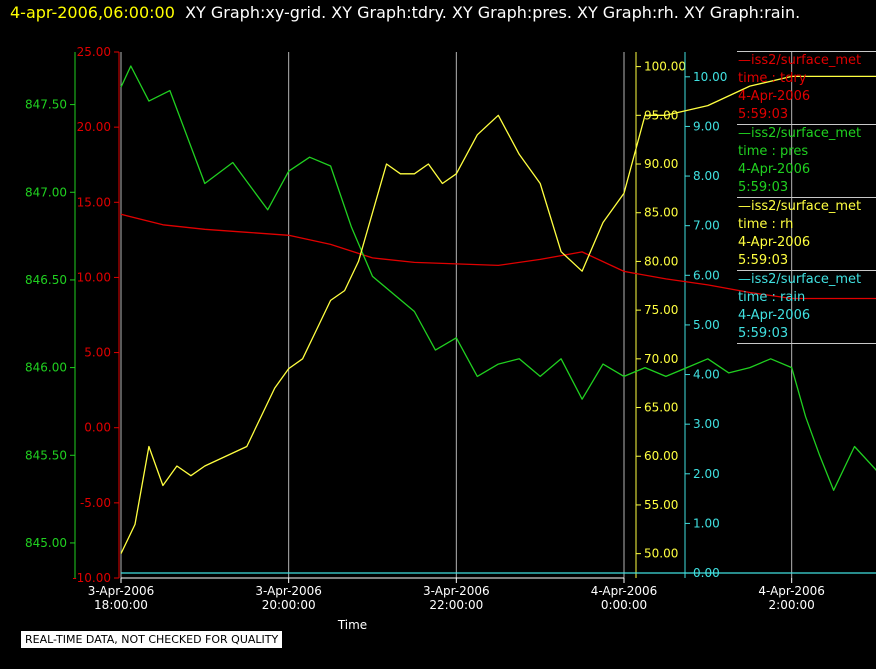 The width and height of the screenshot is (876, 669). Describe the element at coordinates (46, 368) in the screenshot. I see `pres-tick-label: 846.00` at that location.